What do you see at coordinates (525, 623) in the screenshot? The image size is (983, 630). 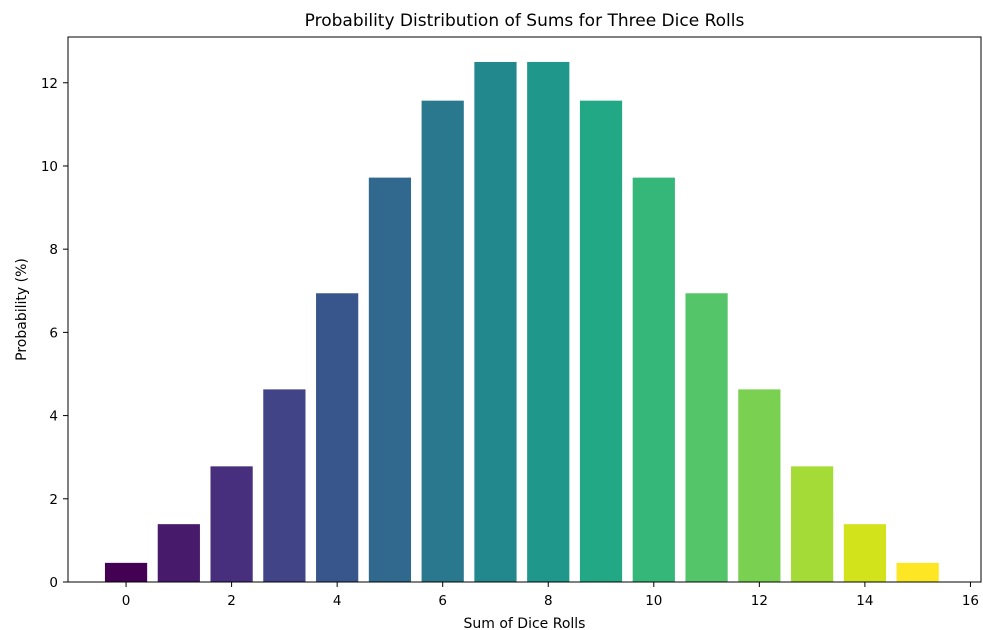 I see `x-axis-label: Sum of Dice Rolls` at bounding box center [525, 623].